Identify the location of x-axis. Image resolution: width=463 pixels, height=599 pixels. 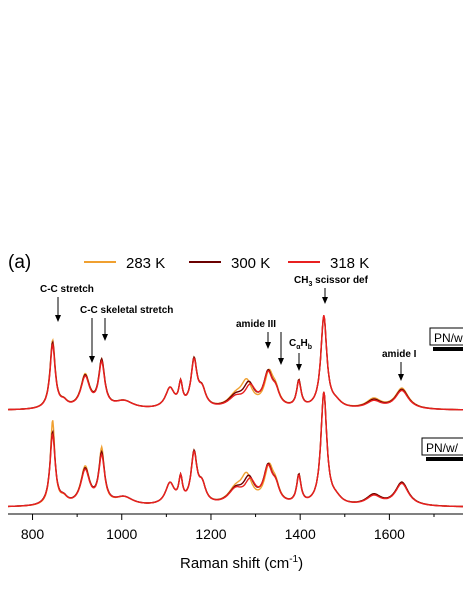
(235, 516).